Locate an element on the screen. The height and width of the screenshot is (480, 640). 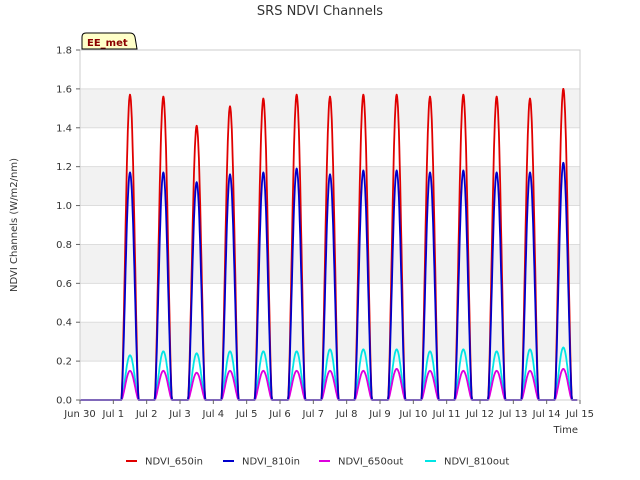
x-tick-label: Jul 9 is located at coordinates (379, 414).